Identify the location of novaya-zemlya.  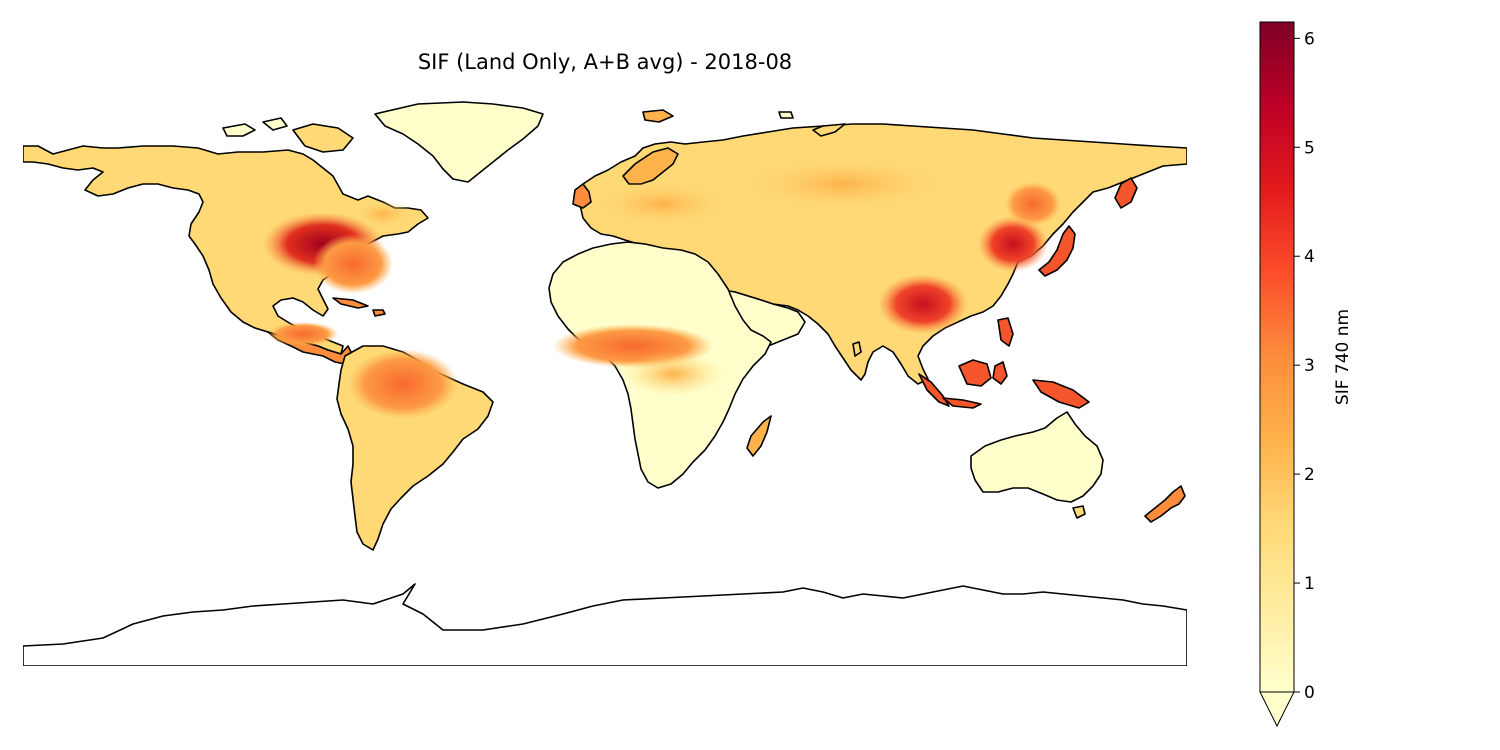
(829, 130).